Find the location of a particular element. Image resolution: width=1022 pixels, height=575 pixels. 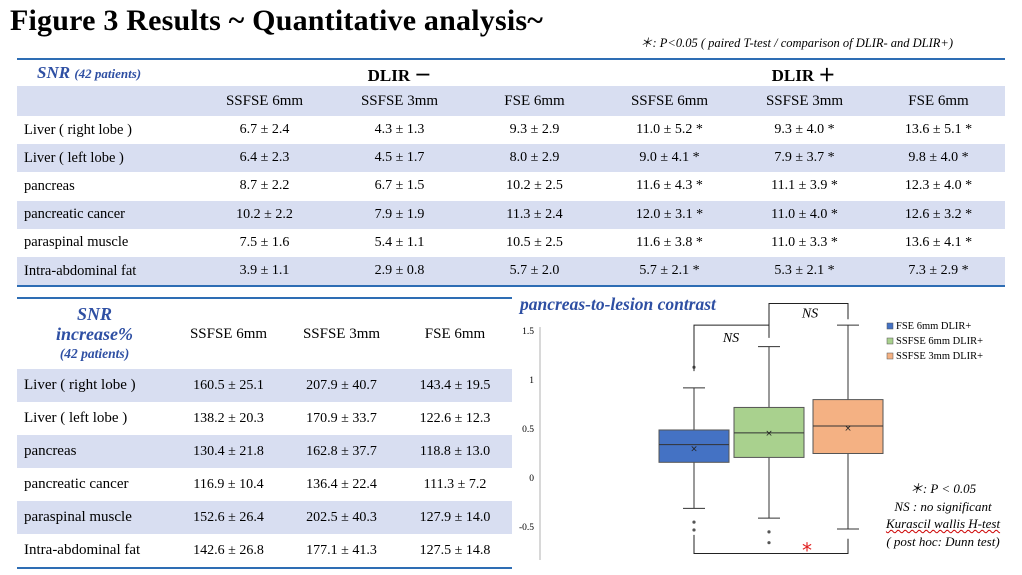

group-dlir-minus: DLIR － is located at coordinates (399, 75).